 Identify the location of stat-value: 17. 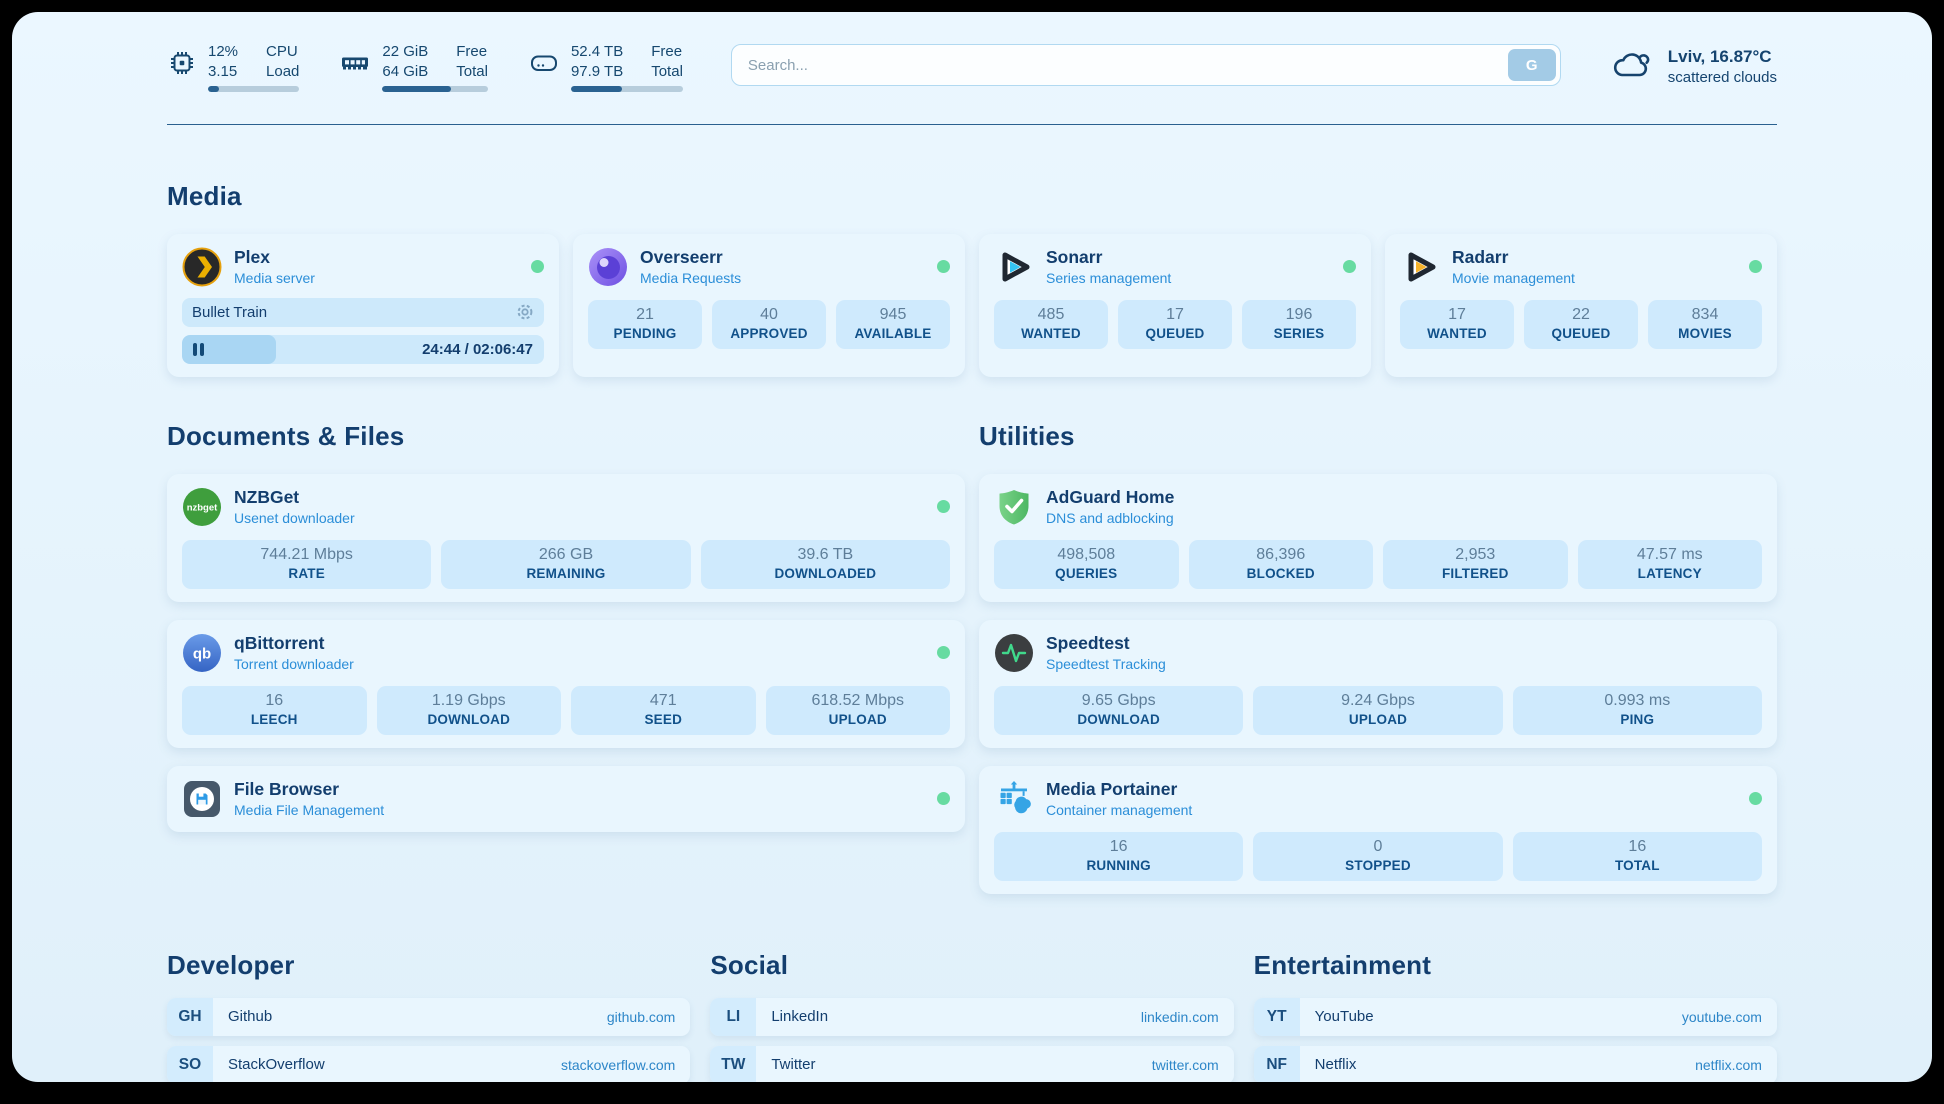
(1457, 314).